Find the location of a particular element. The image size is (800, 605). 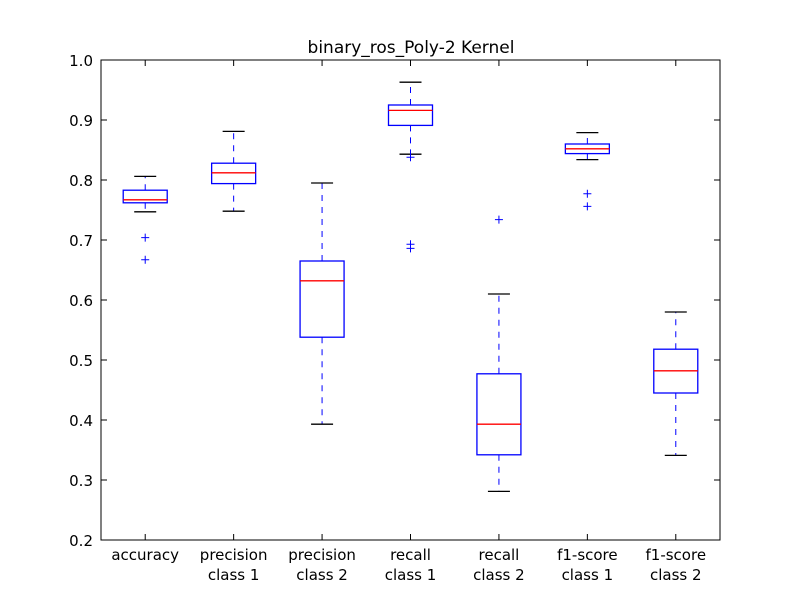

y-tick-label: 0.8 is located at coordinates (81, 181).